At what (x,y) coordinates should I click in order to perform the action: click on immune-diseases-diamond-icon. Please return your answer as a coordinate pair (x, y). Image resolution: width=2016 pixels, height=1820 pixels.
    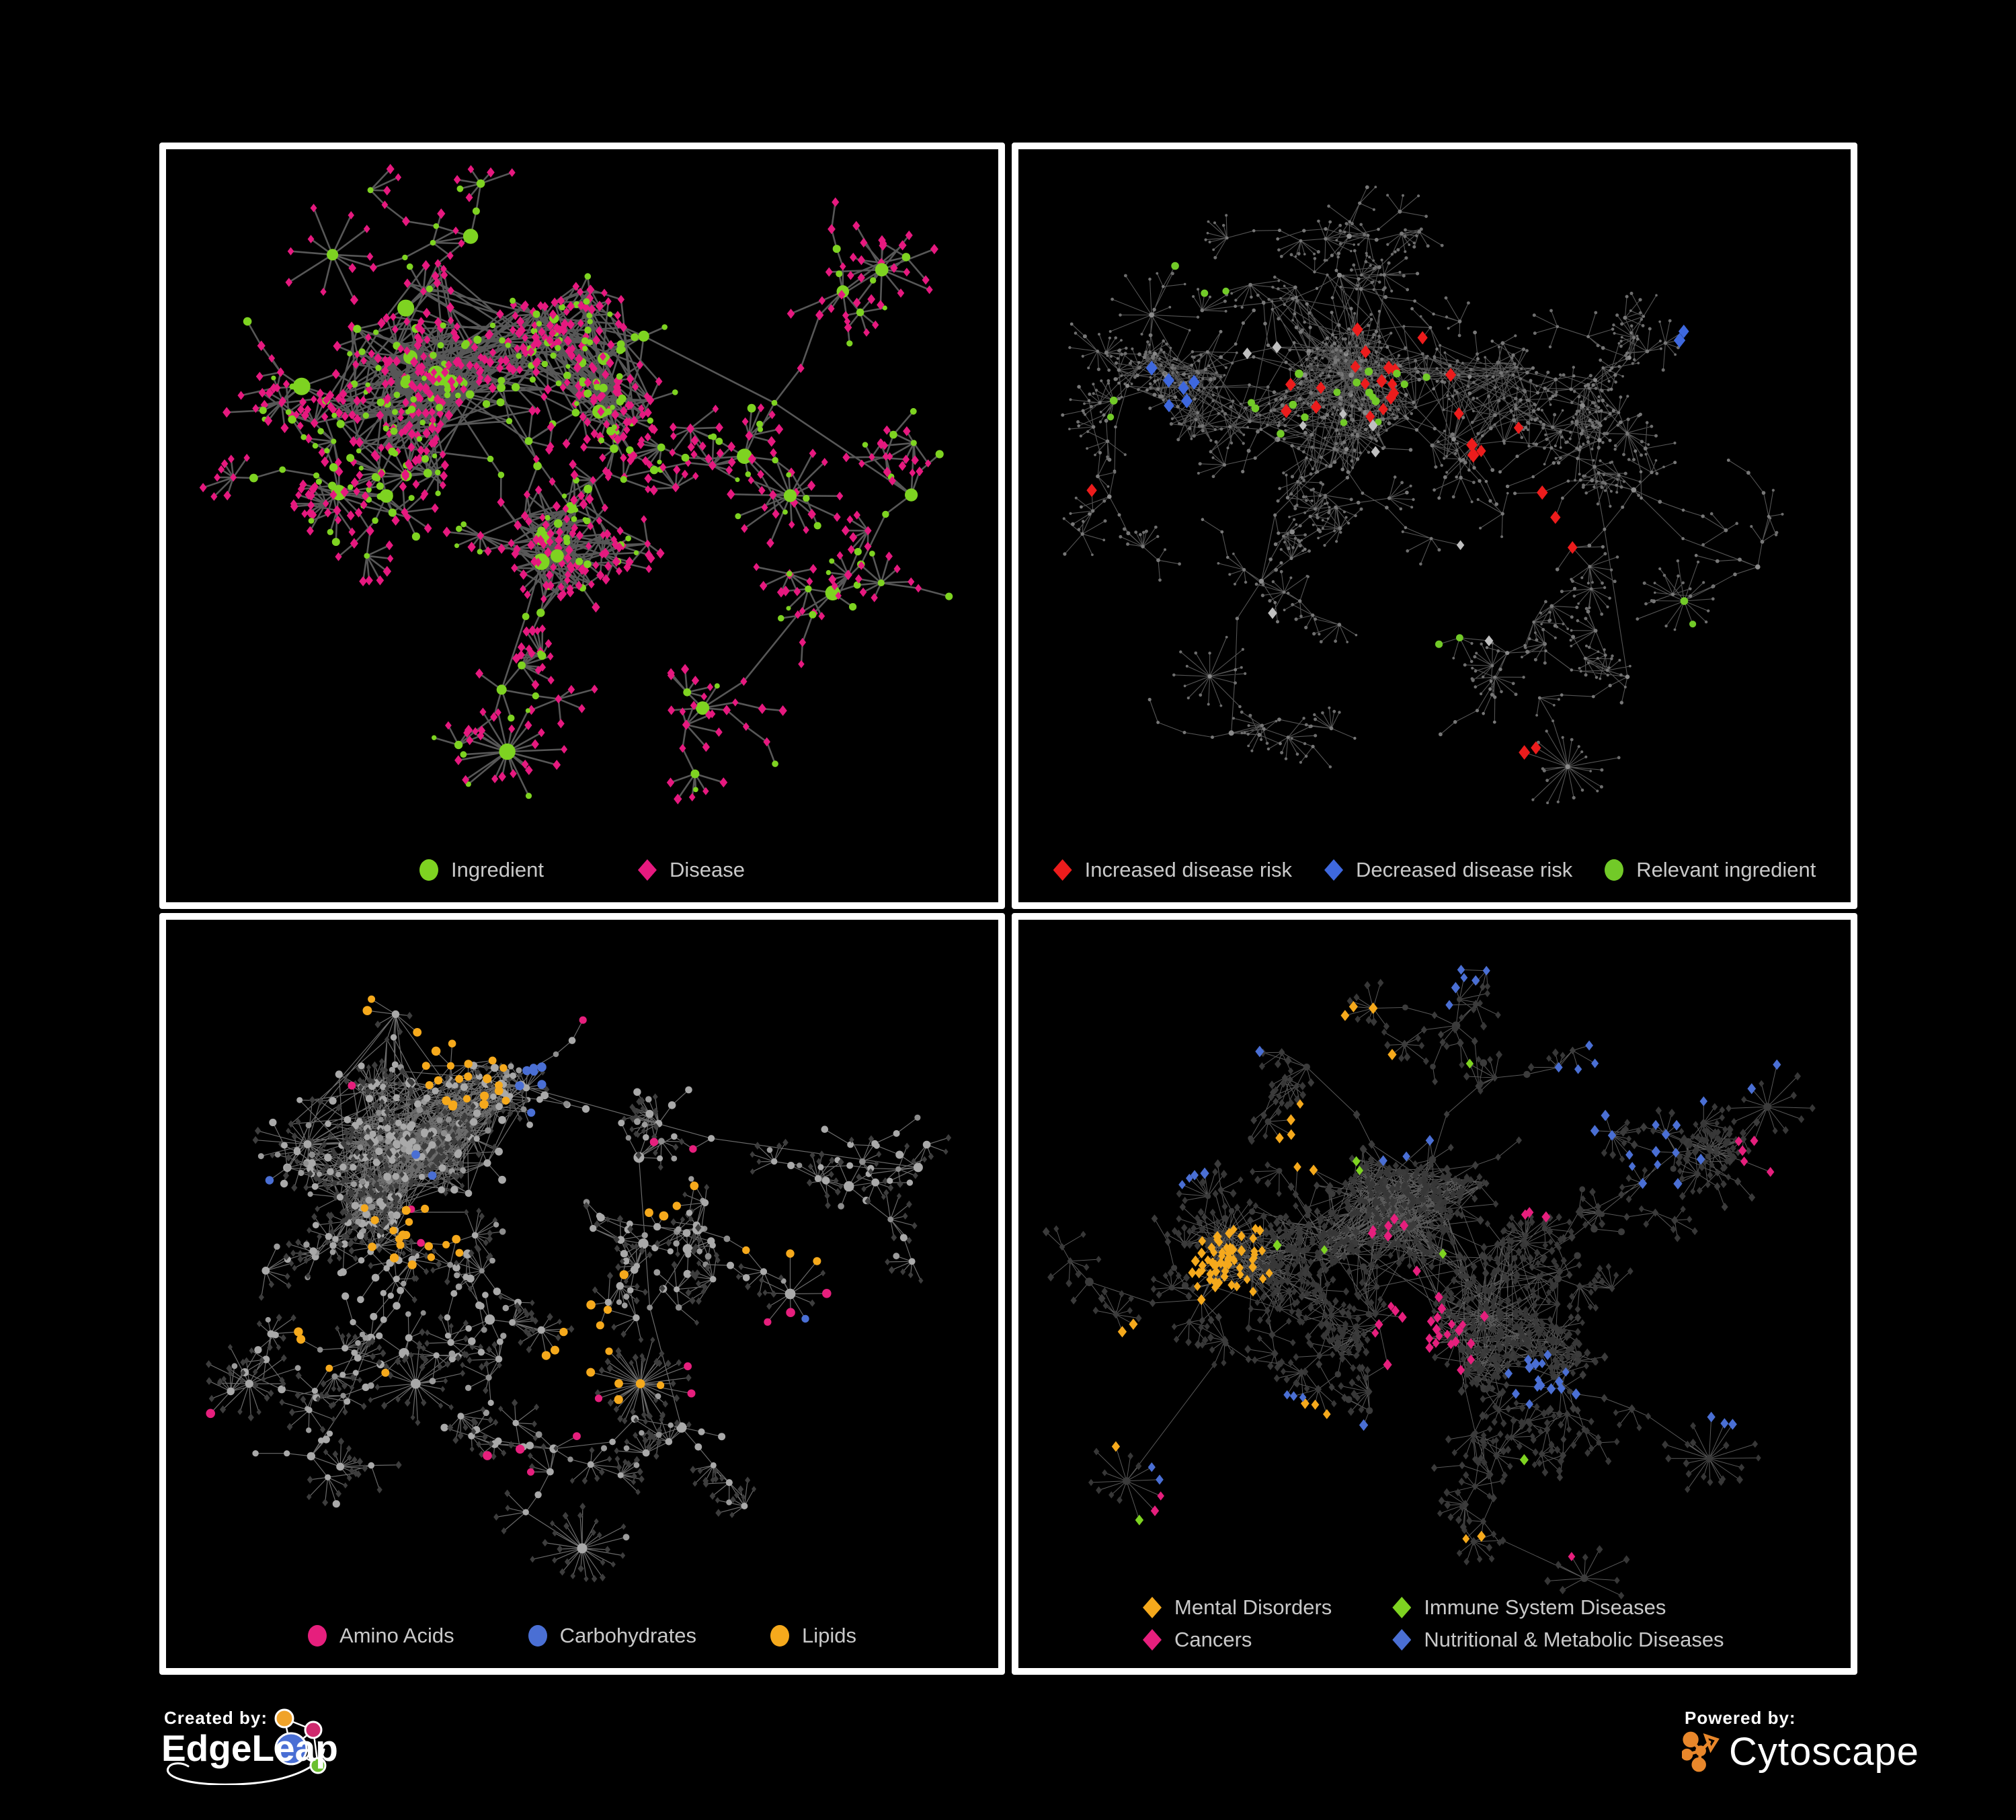
    Looking at the image, I should click on (1402, 1607).